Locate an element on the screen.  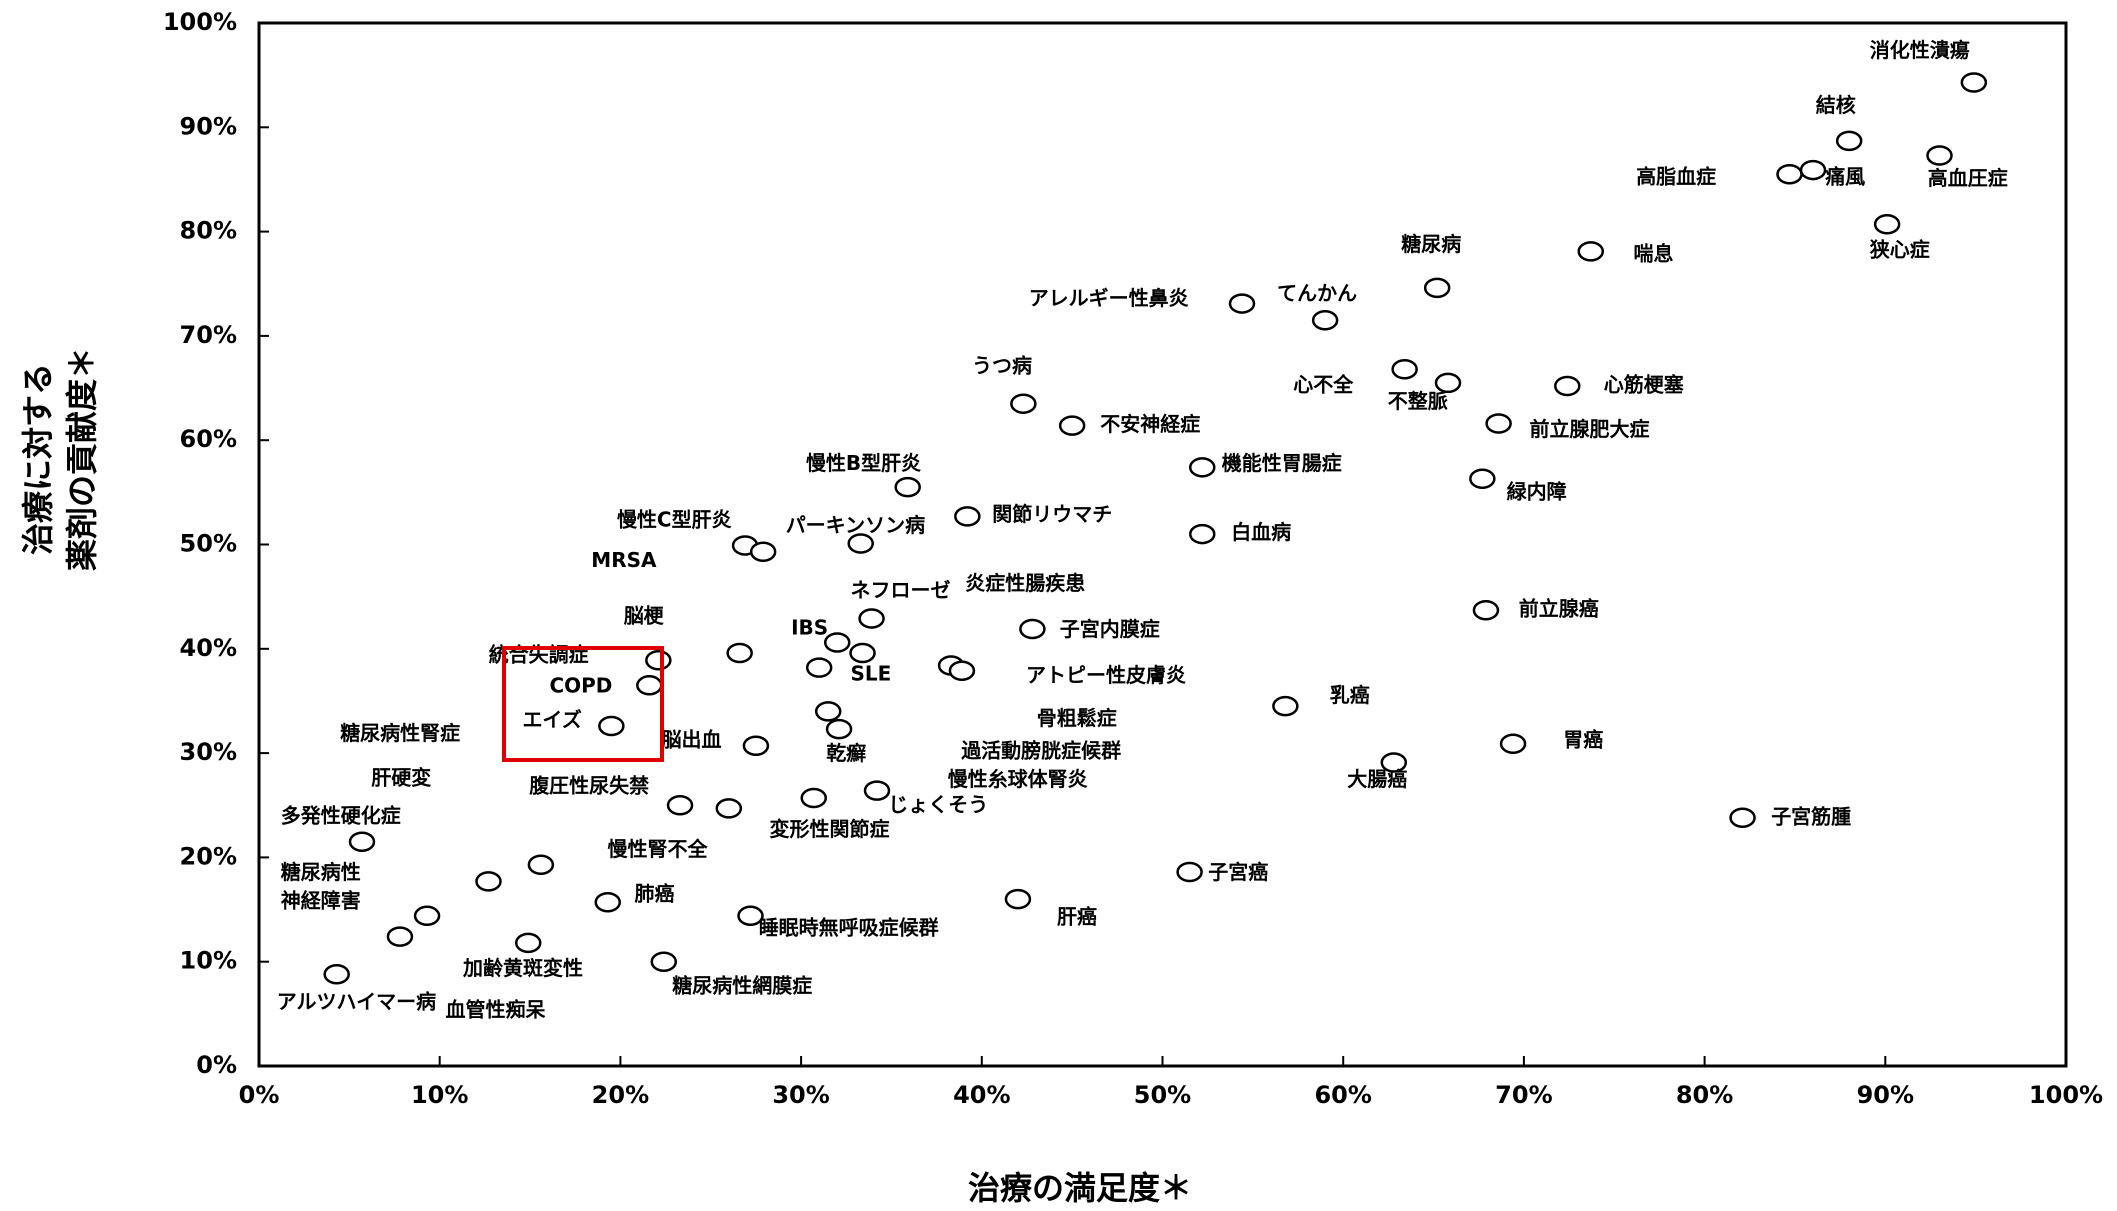
point-label: 子宮筋腫 is located at coordinates (1811, 817).